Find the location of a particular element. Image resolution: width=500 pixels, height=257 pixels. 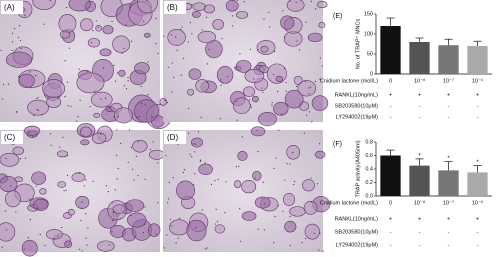

significance: * is located at coordinates (448, 159).